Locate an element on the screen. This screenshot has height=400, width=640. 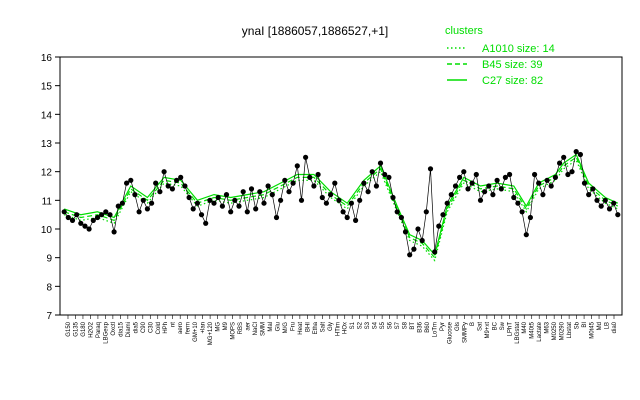
x-tick-label-4: Paraq is located at coordinates (99, 330).